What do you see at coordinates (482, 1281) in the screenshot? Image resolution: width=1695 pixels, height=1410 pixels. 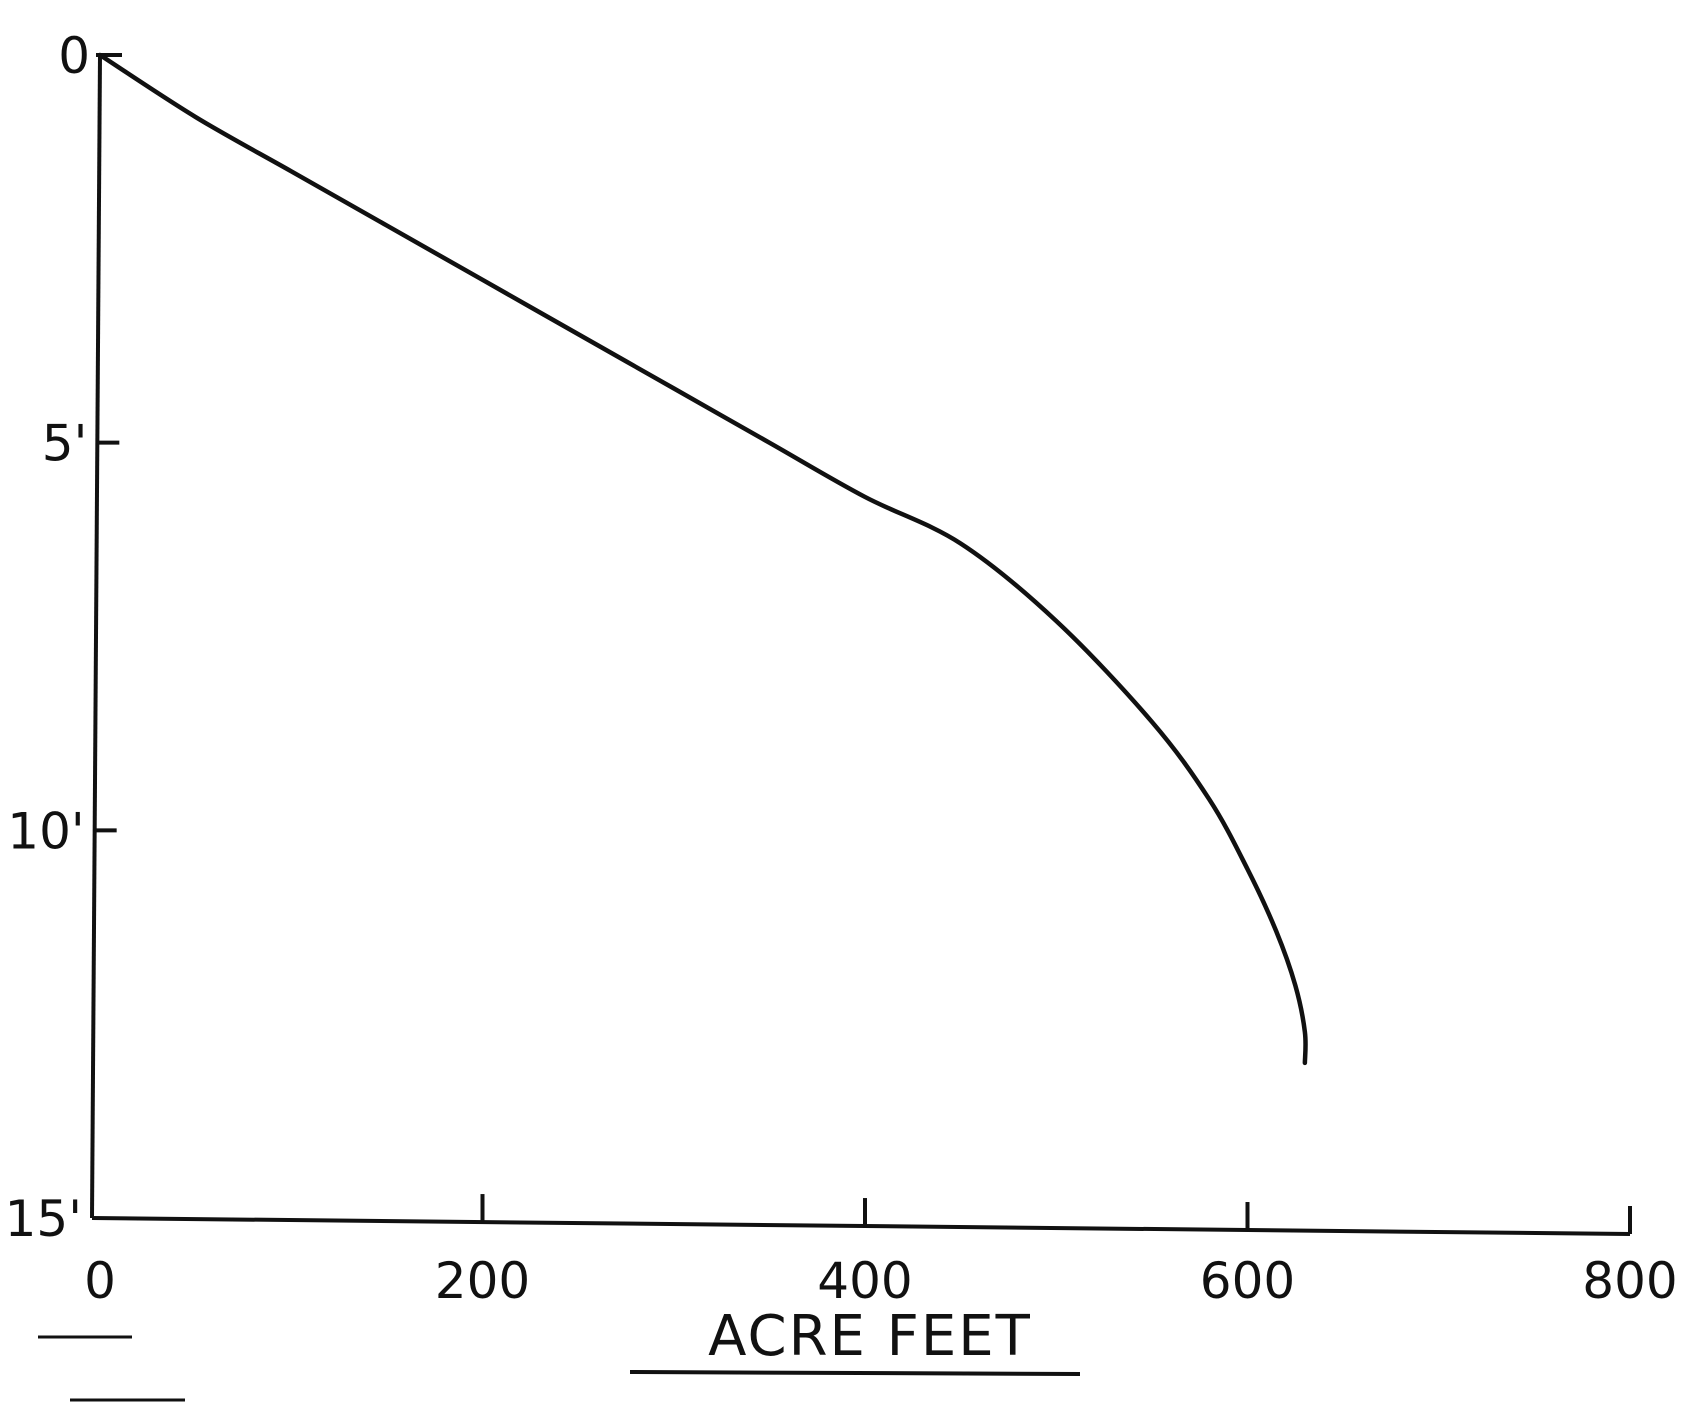 I see `x-tick-label: 200` at bounding box center [482, 1281].